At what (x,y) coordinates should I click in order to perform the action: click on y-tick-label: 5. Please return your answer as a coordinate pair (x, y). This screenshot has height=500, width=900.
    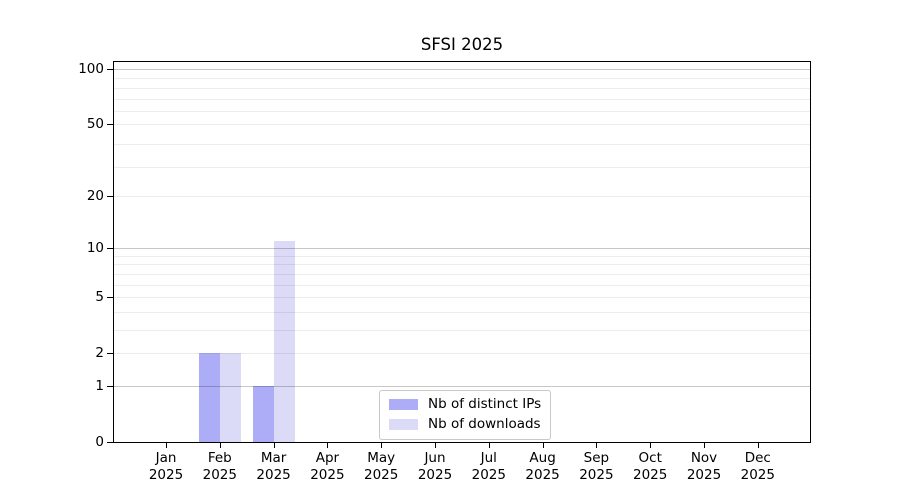
    Looking at the image, I should click on (99, 297).